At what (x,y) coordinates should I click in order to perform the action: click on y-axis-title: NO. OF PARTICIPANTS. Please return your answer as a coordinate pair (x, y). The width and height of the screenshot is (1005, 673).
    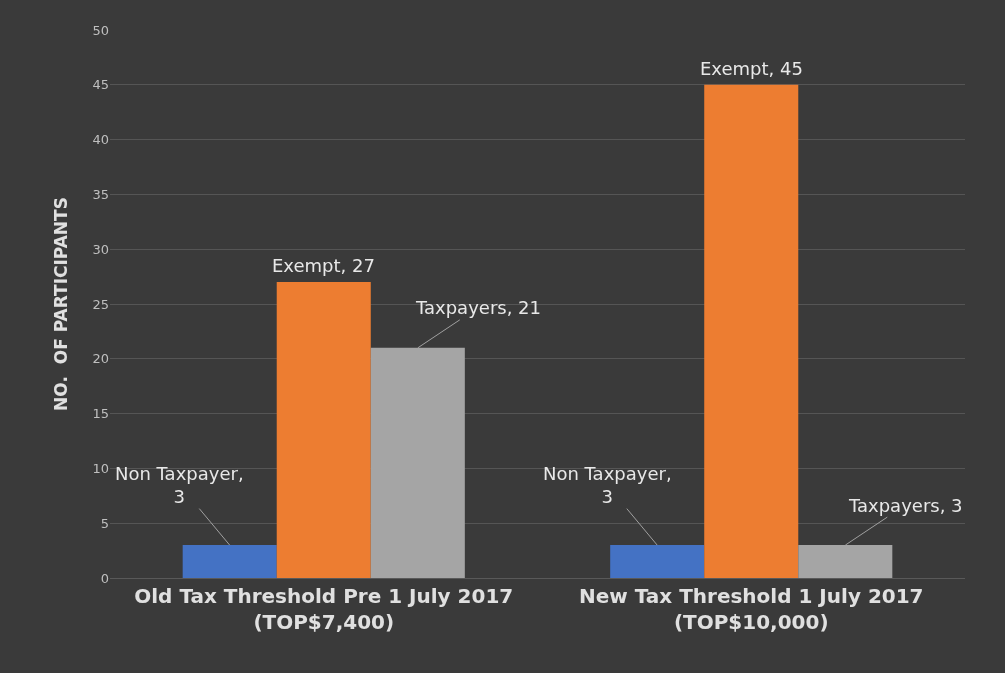
    Looking at the image, I should click on (61, 304).